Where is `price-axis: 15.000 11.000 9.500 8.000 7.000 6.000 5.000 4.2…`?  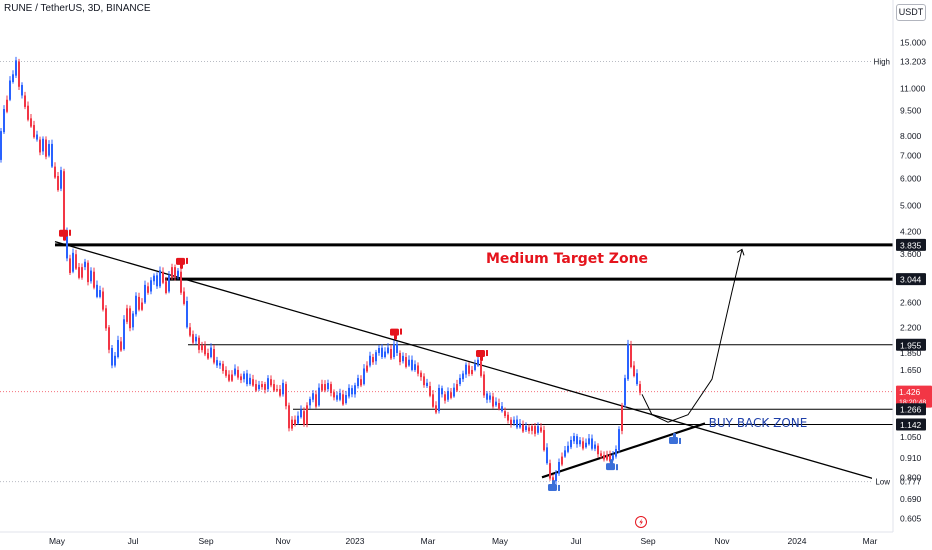 price-axis: 15.000 11.000 9.500 8.000 7.000 6.000 5.000 4.2… is located at coordinates (913, 281).